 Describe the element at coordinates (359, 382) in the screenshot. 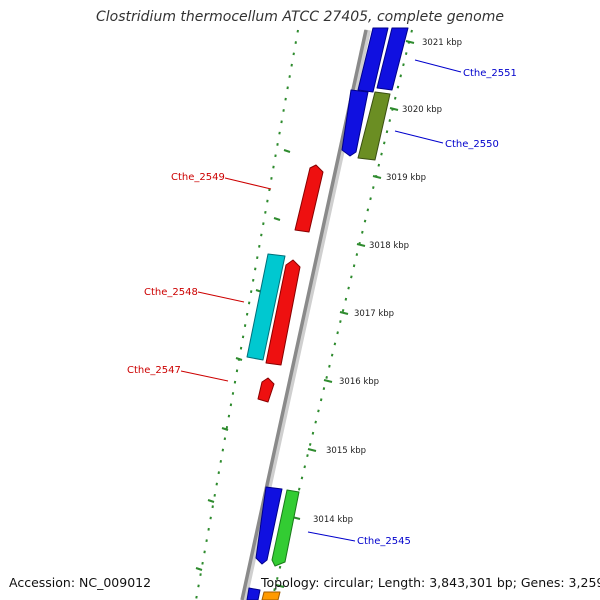

I see `kbp-label: 3016 kbp` at that location.